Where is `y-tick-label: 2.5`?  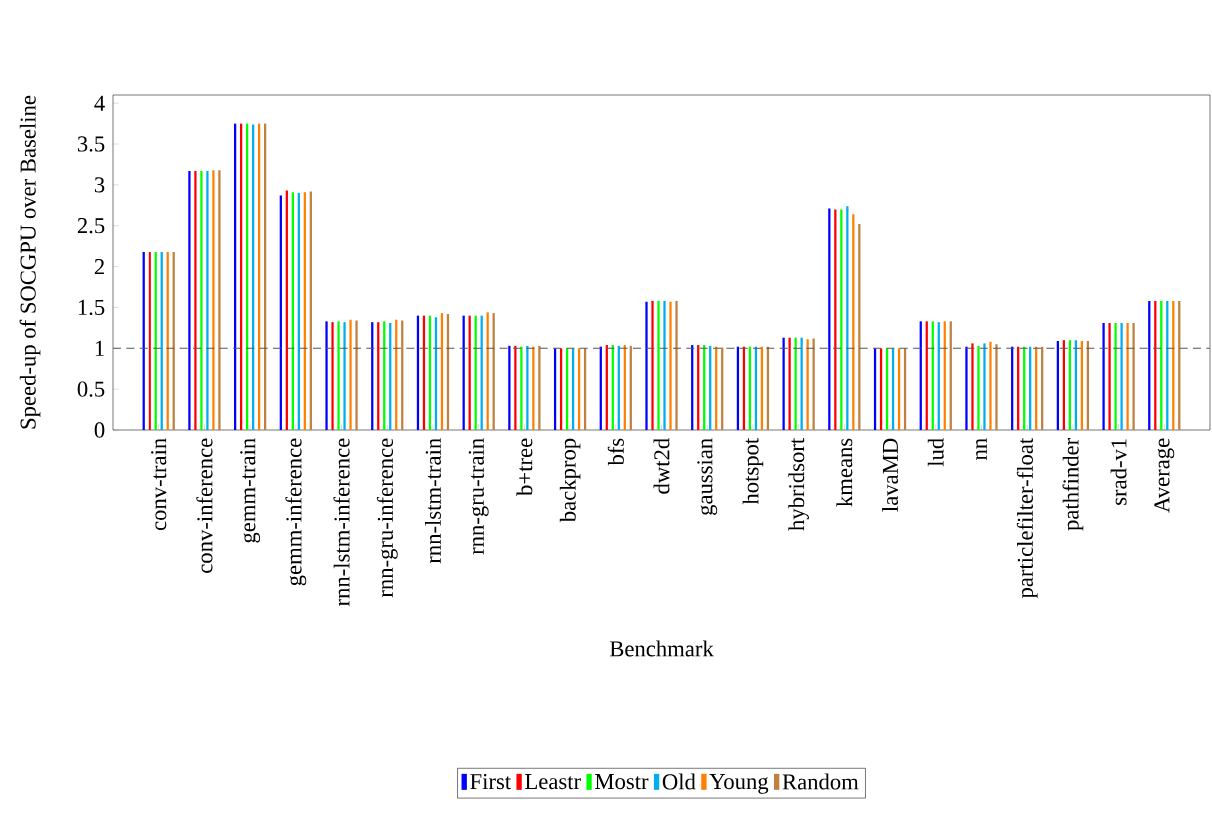 y-tick-label: 2.5 is located at coordinates (91, 226).